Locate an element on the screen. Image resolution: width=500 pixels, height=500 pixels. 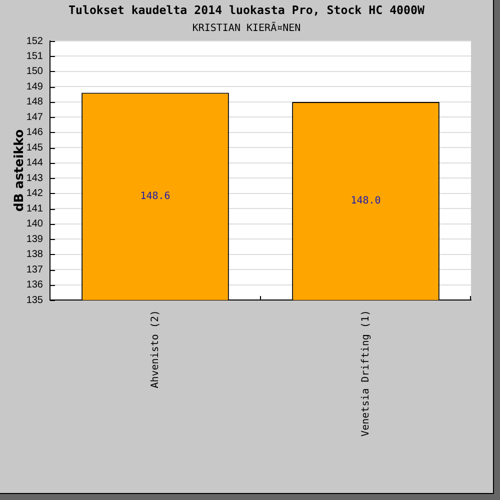
y-tick-label: 151 is located at coordinates (35, 56).